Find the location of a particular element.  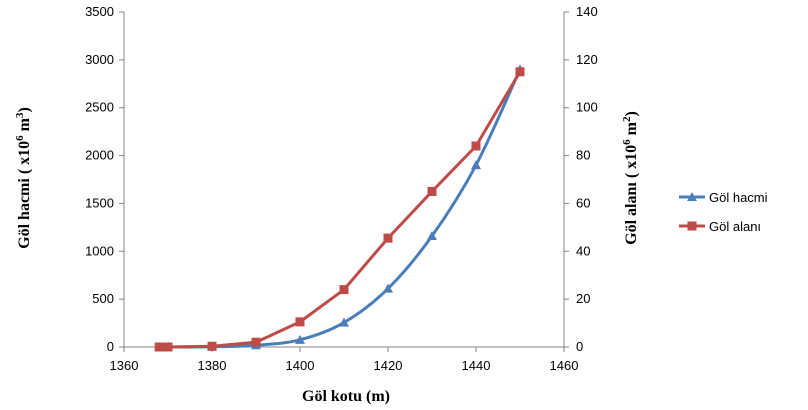

y-right-tick-label: 80 is located at coordinates (583, 155).